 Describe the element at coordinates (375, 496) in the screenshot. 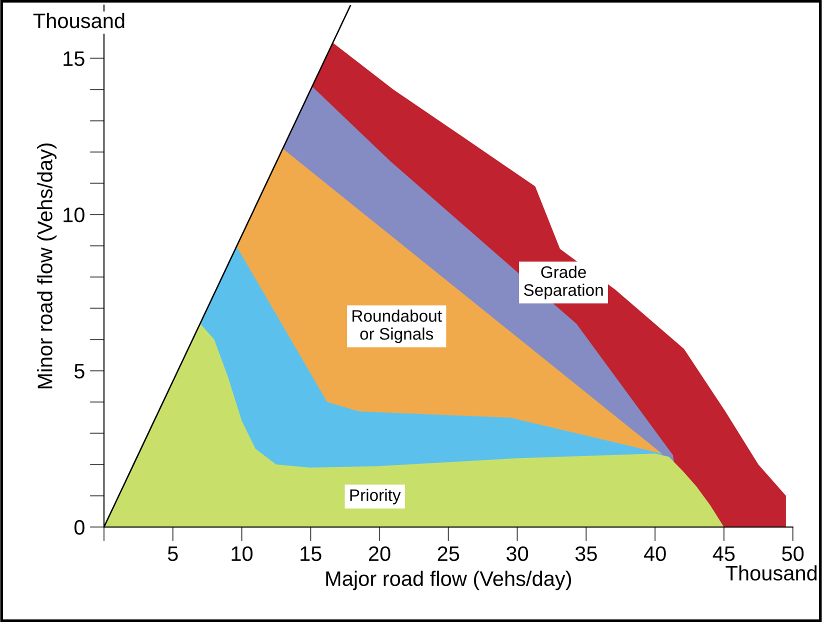

I see `series-label: Priority` at that location.